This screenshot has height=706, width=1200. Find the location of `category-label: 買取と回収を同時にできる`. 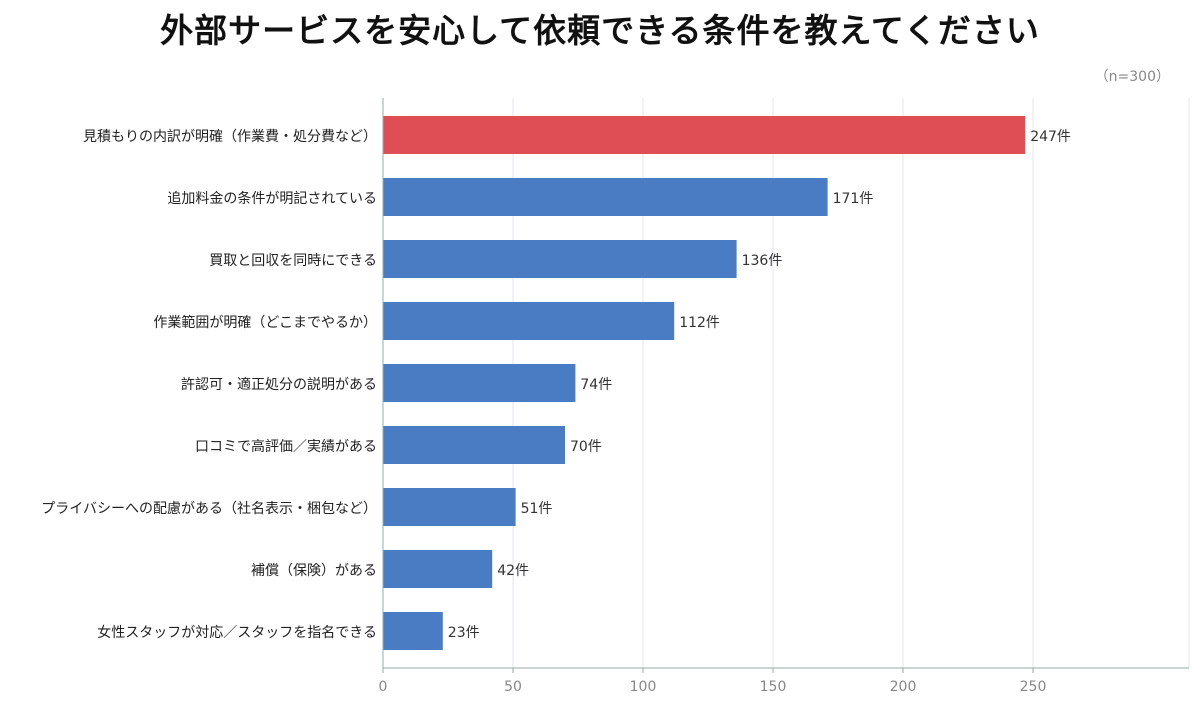

category-label: 買取と回収を同時にできる is located at coordinates (293, 261).